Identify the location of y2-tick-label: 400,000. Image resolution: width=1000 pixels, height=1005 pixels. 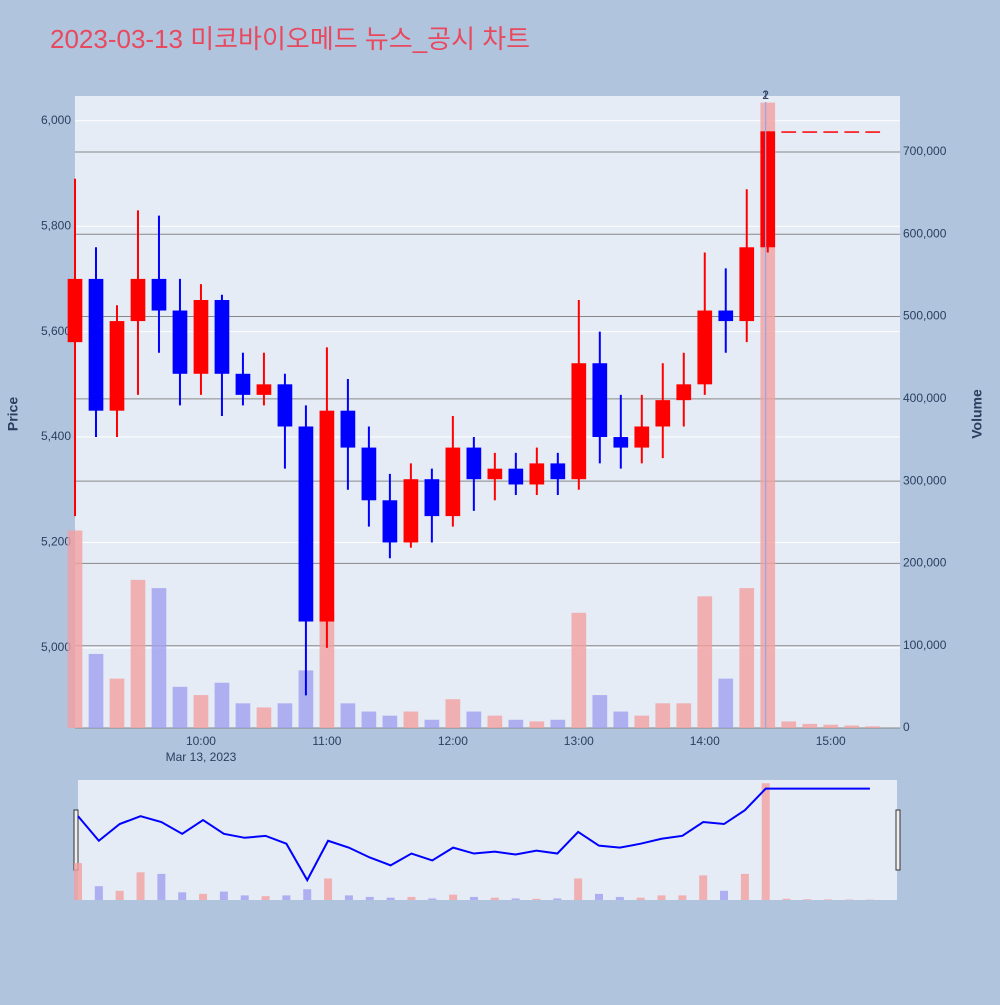
(925, 398).